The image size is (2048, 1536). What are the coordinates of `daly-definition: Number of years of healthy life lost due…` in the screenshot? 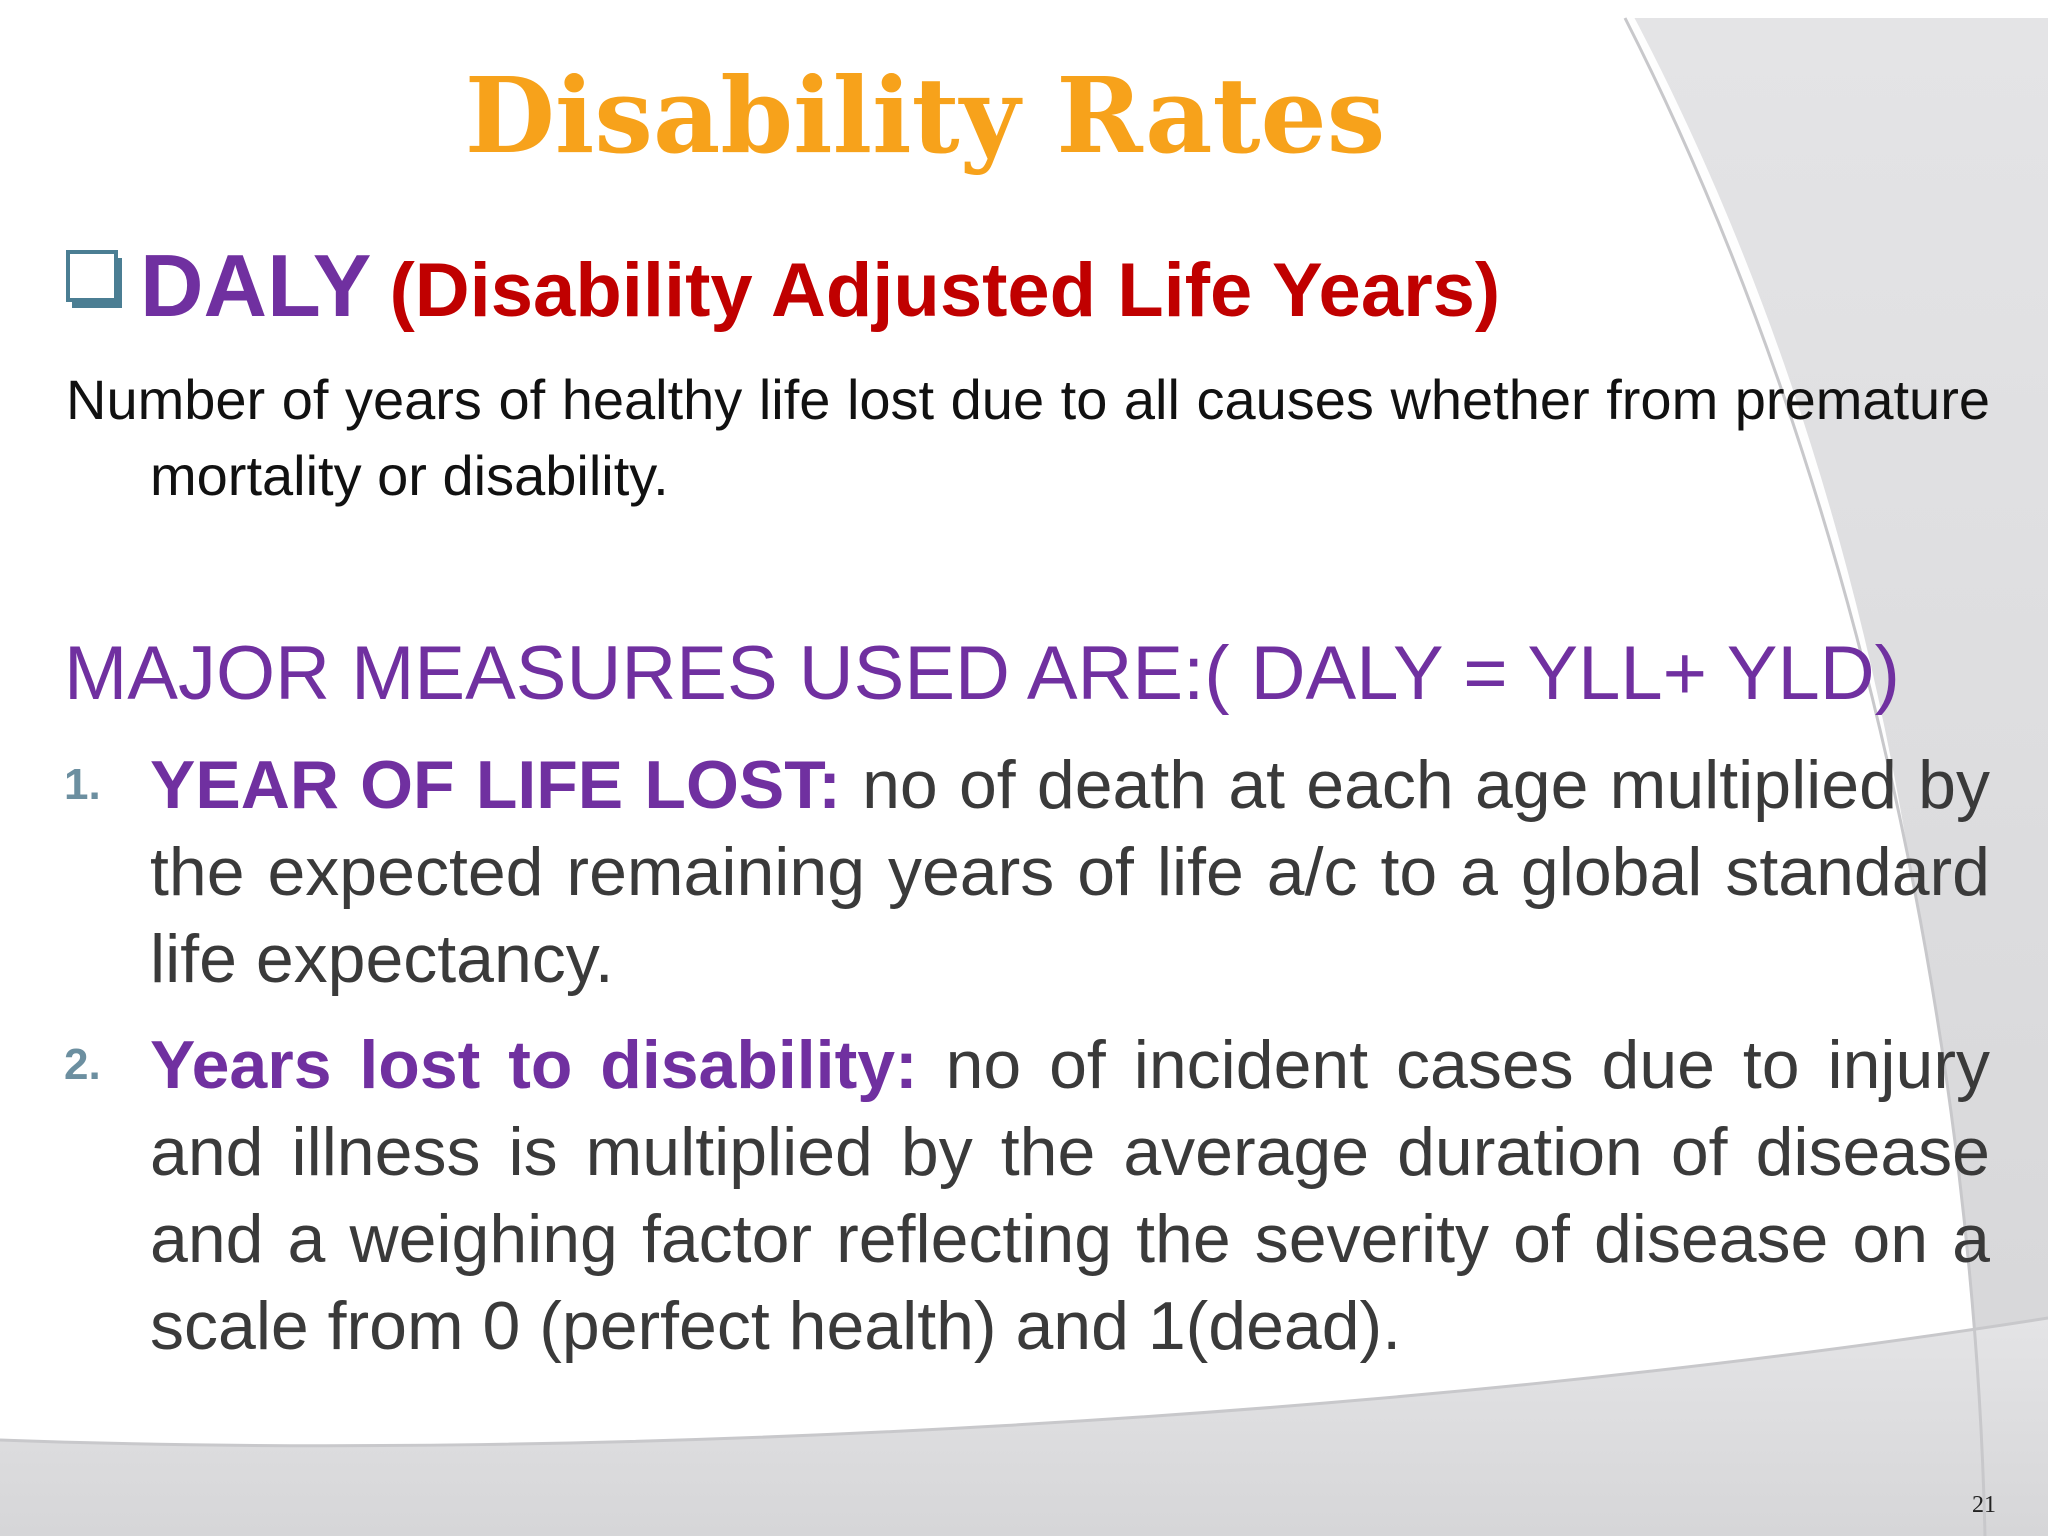 It's located at (1028, 437).